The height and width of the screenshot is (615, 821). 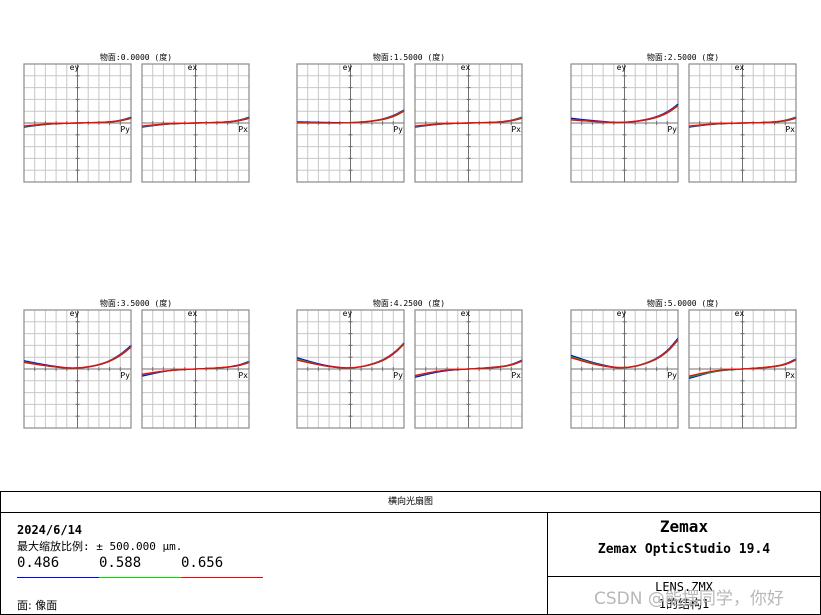 I want to click on footer-title: 横向光扇图, so click(x=410, y=502).